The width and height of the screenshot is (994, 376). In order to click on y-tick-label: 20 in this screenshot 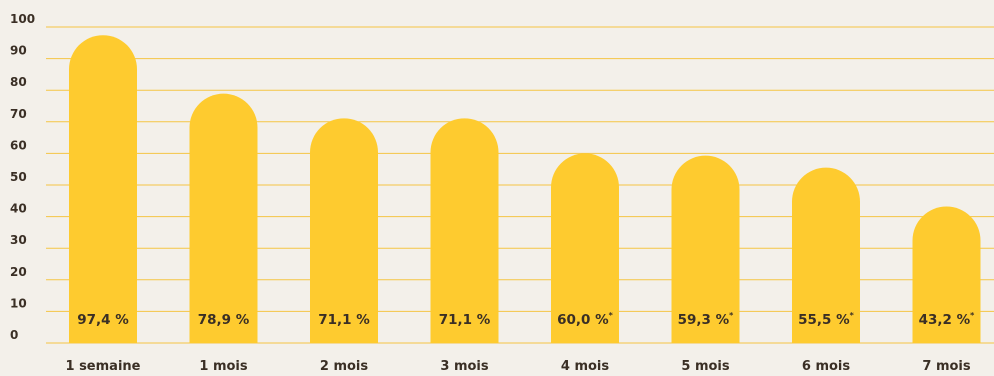, I will do `click(18, 272)`.